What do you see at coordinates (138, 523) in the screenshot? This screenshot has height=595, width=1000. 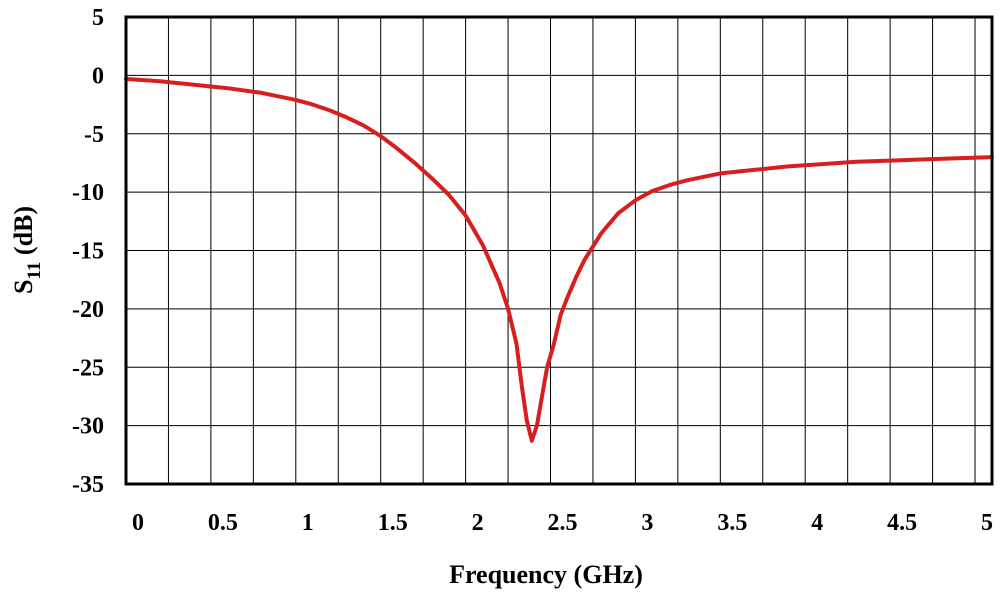 I see `x-tick-label: 0` at bounding box center [138, 523].